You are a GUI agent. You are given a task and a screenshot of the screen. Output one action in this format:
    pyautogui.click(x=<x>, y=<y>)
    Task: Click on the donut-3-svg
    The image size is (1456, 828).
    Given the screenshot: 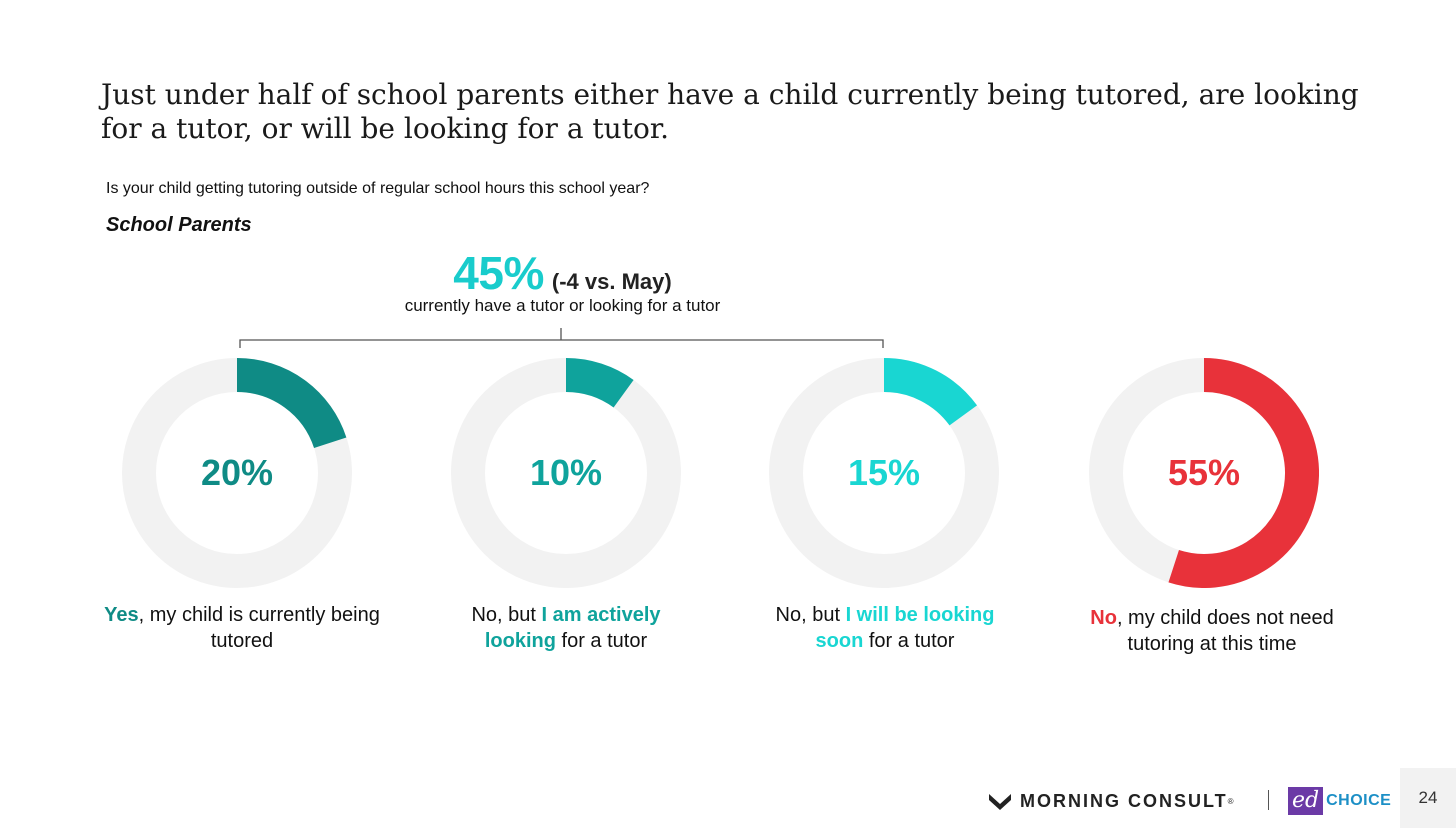 What is the action you would take?
    pyautogui.click(x=884, y=473)
    